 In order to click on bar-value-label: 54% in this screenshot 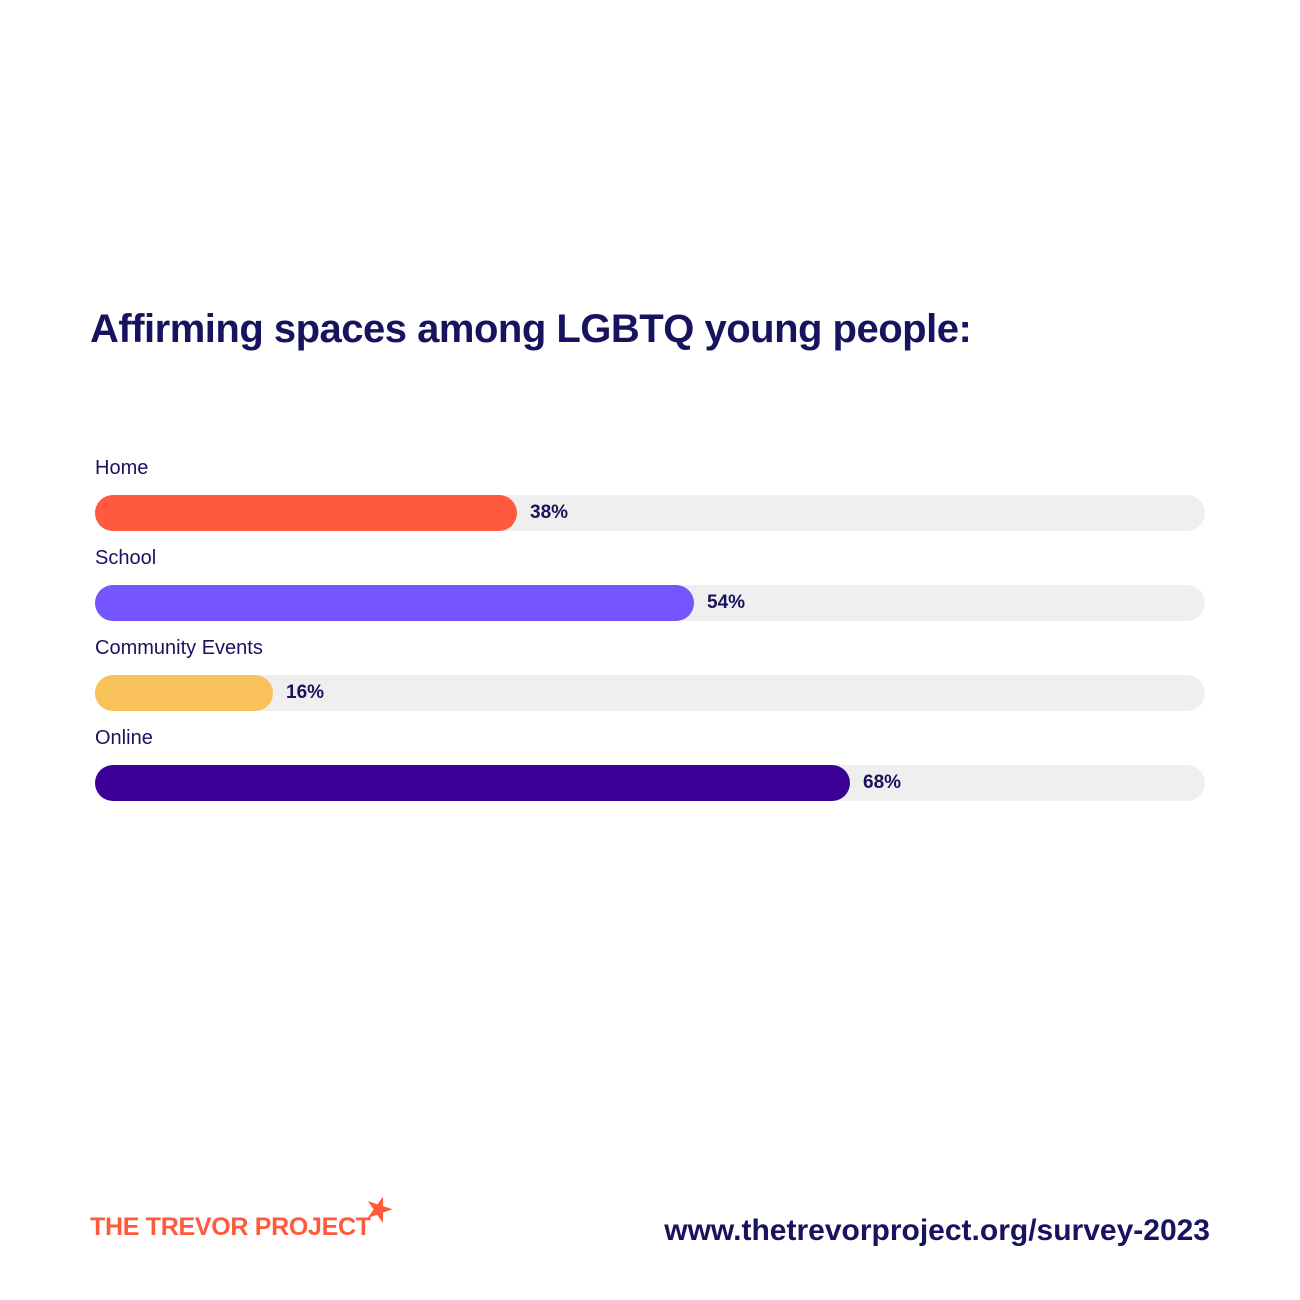, I will do `click(726, 602)`.